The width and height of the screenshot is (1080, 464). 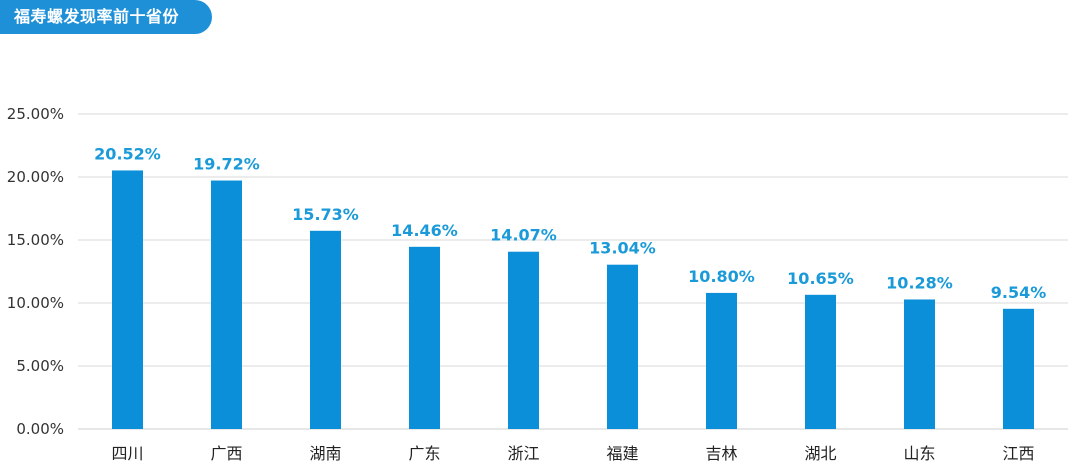 What do you see at coordinates (622, 248) in the screenshot?
I see `data-label: 13.04%` at bounding box center [622, 248].